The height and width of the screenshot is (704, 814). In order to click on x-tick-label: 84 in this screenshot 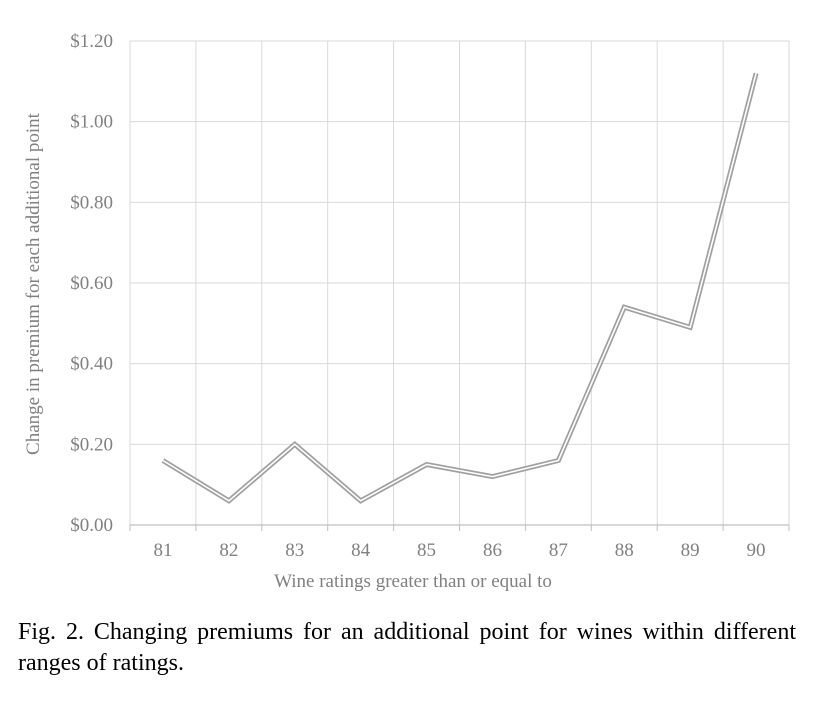, I will do `click(361, 550)`.